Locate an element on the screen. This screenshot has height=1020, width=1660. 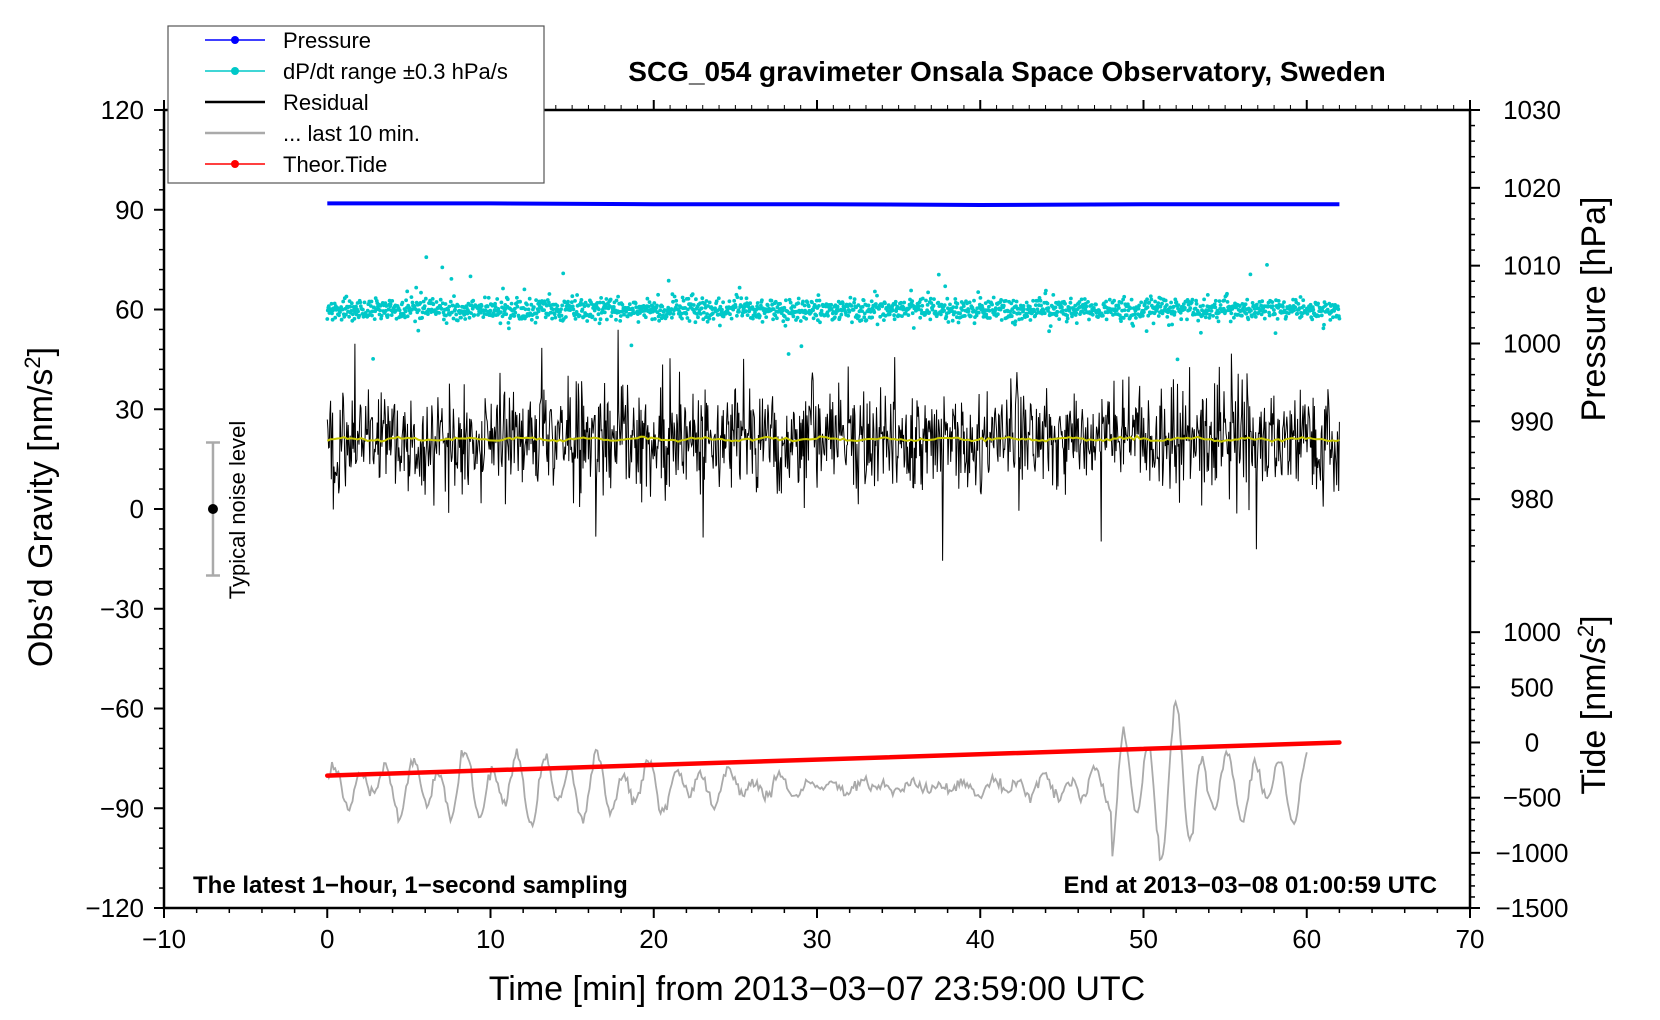
x-tick-label: 60 is located at coordinates (1306, 939).